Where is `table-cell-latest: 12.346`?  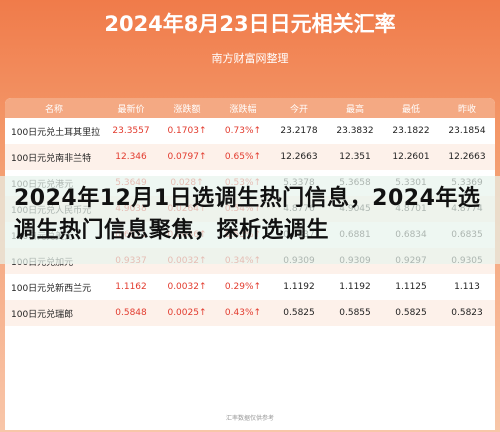
table-cell-latest: 12.346 is located at coordinates (131, 157).